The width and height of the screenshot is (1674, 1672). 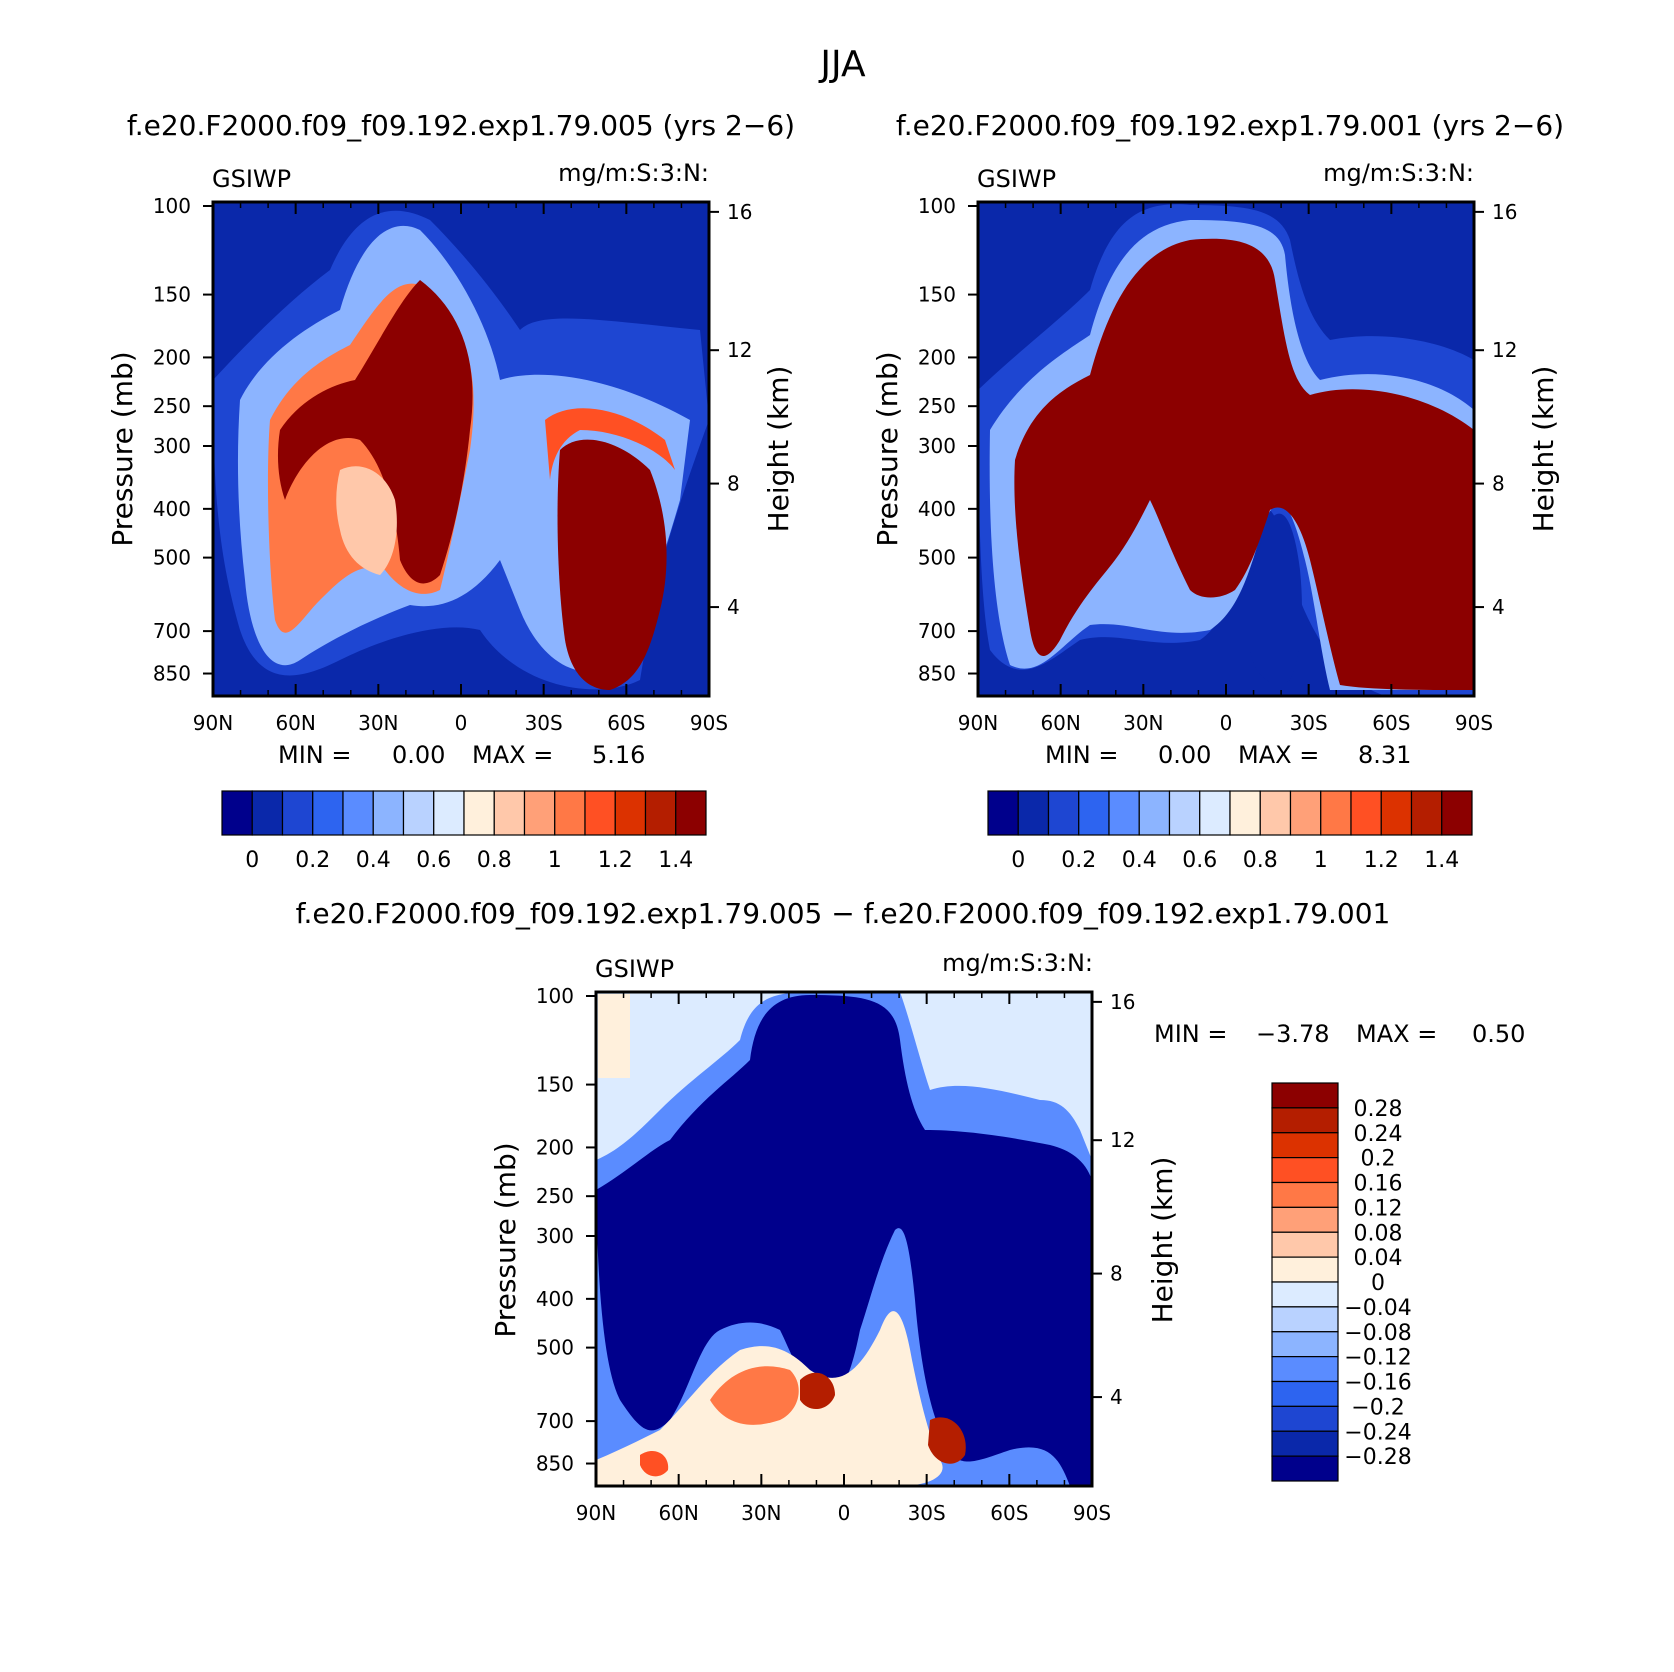 I want to click on panel-3-y-tick-label: 700, so click(x=555, y=1421).